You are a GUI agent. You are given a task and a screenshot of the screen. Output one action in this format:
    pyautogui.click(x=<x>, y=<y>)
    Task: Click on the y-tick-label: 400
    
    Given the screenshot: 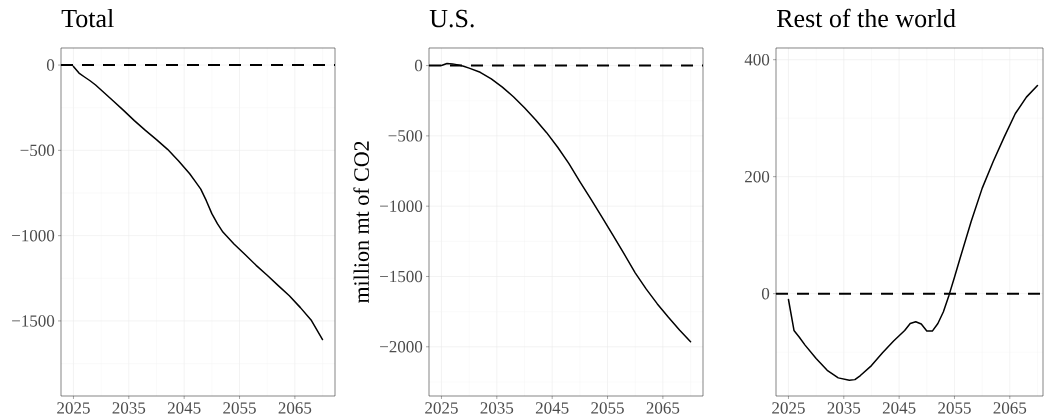 What is the action you would take?
    pyautogui.click(x=757, y=59)
    